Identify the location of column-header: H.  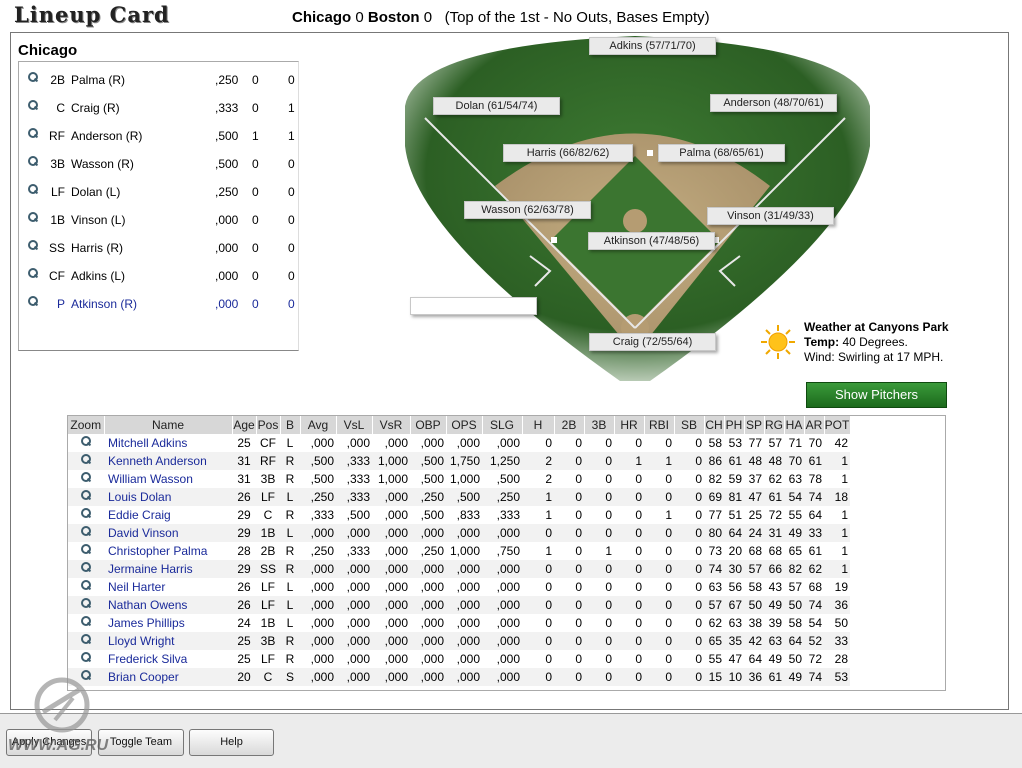
(538, 425).